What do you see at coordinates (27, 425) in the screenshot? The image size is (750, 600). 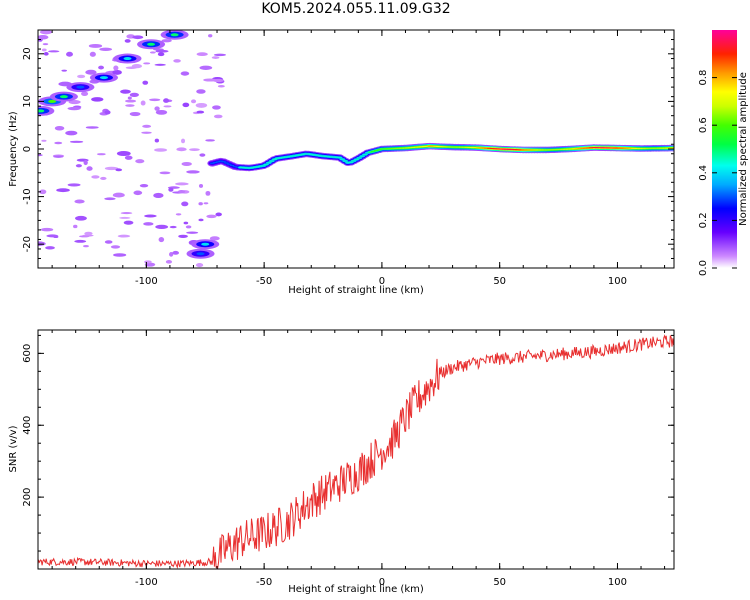 I see `bottom-y-tick-label: 400` at bounding box center [27, 425].